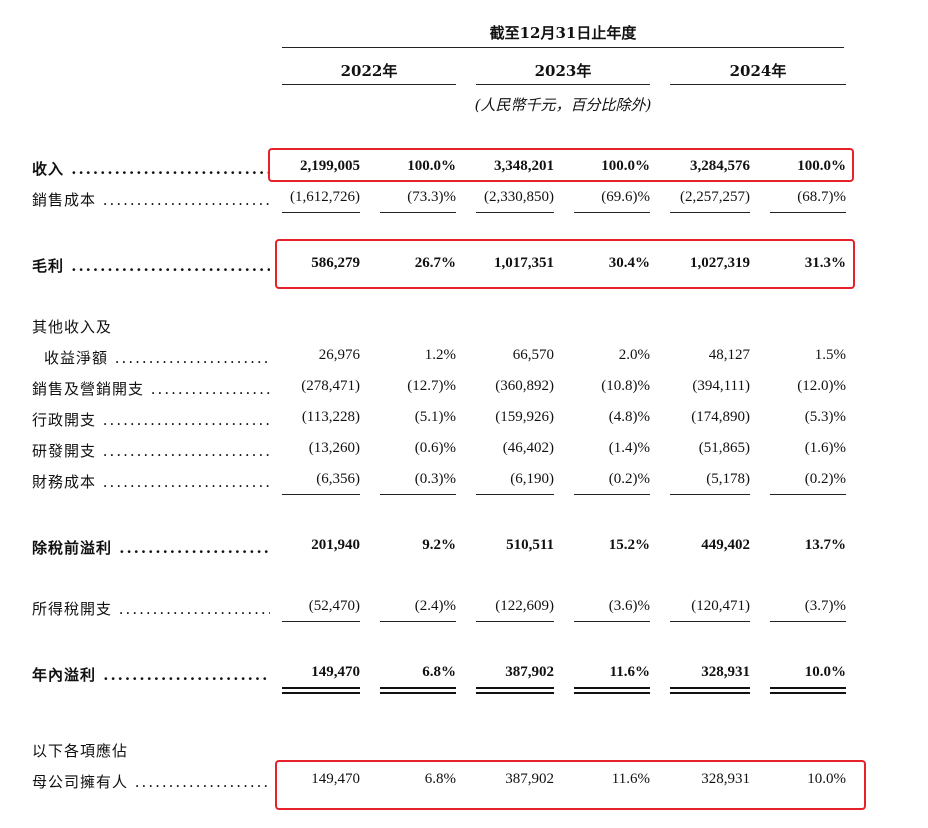 The image size is (928, 828). What do you see at coordinates (339, 355) in the screenshot?
I see `table-cell: 26,976` at bounding box center [339, 355].